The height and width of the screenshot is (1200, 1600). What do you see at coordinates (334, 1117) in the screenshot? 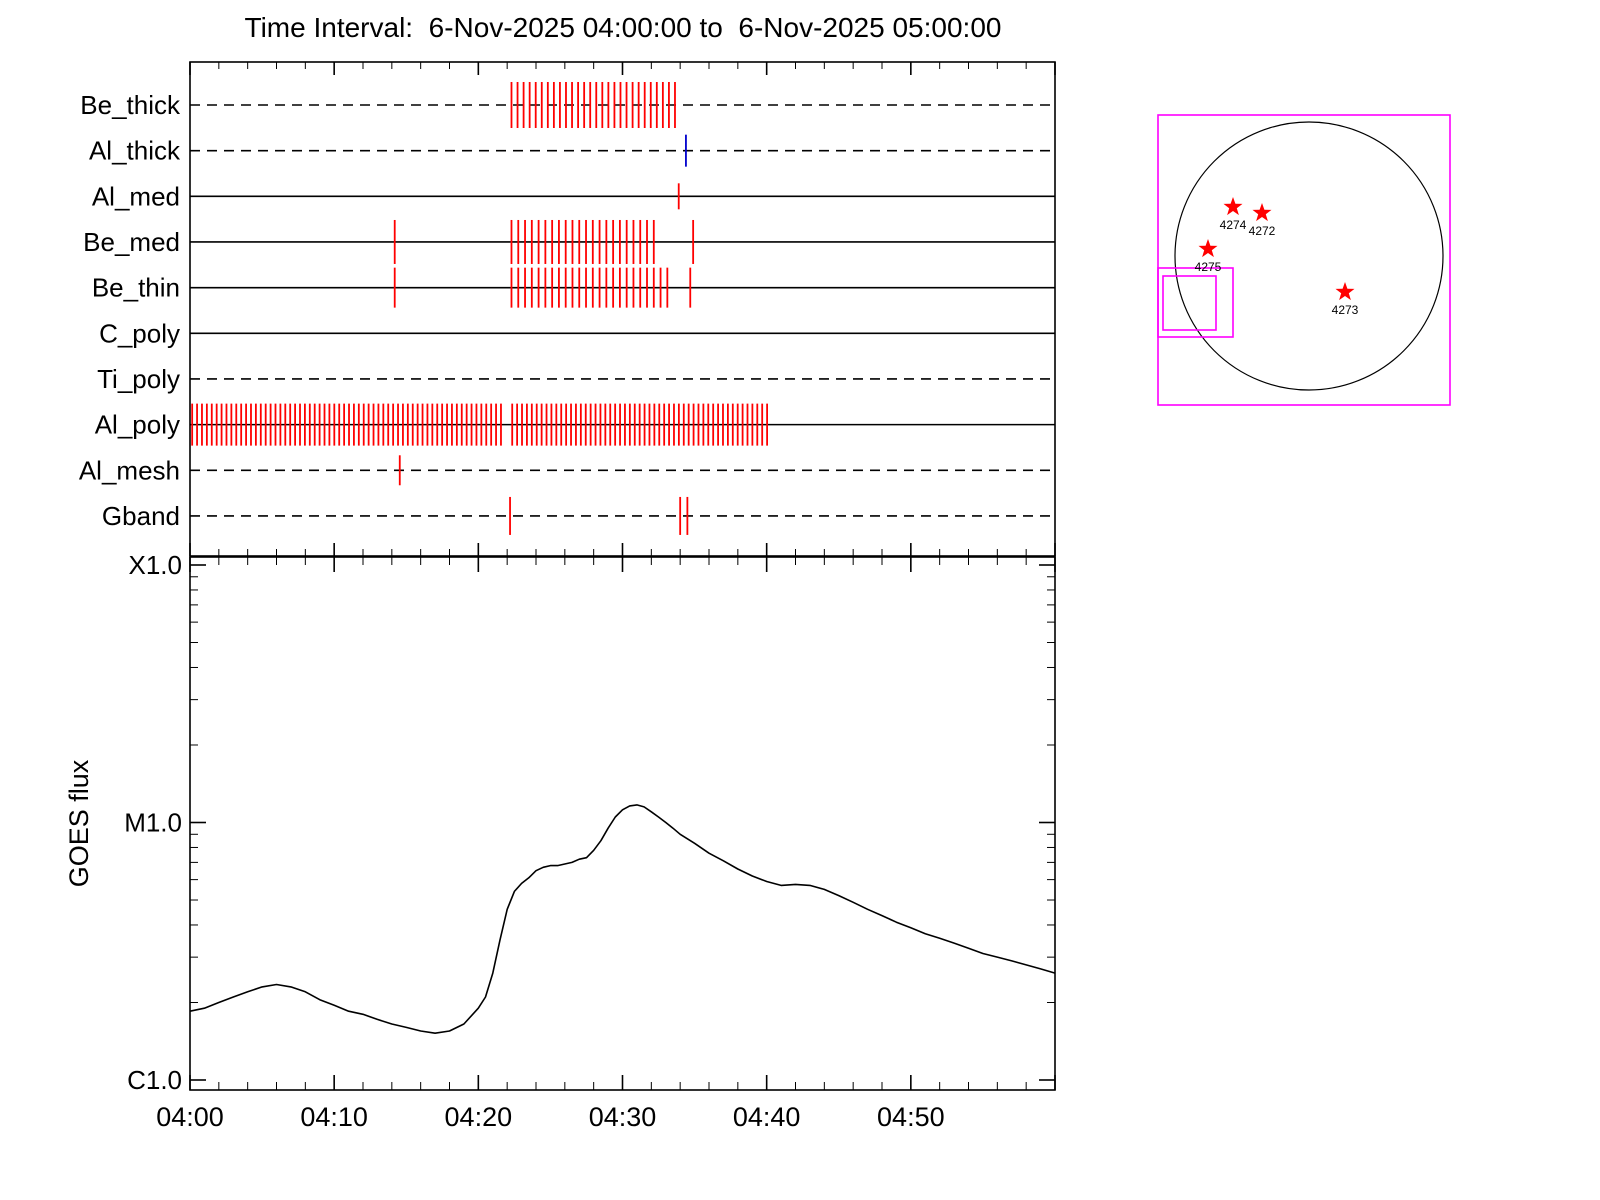
I see `goes-xtick-label: 04:10` at bounding box center [334, 1117].